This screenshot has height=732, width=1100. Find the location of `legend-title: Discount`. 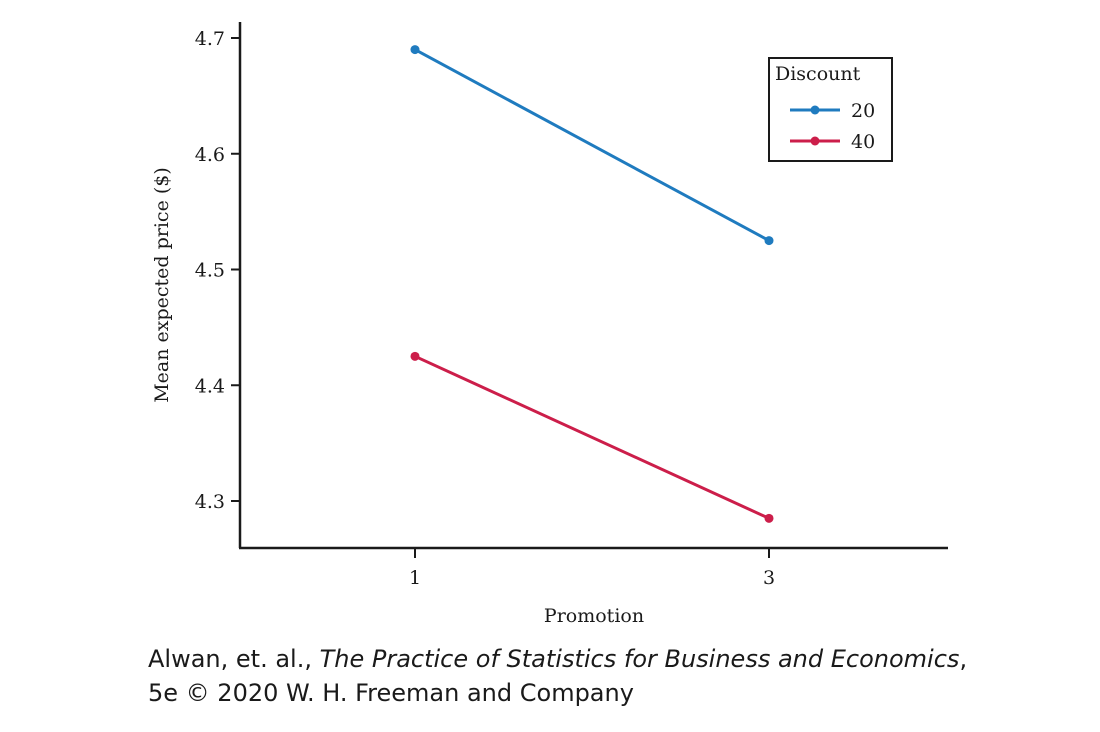

legend-title: Discount is located at coordinates (818, 74).